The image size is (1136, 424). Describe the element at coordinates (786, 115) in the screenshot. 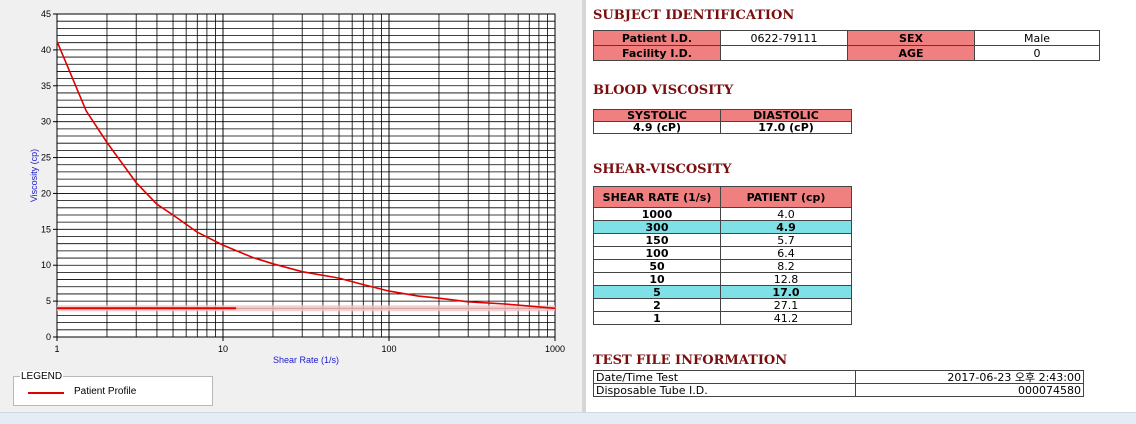

I see `diastolic-label: DIASTOLIC` at that location.